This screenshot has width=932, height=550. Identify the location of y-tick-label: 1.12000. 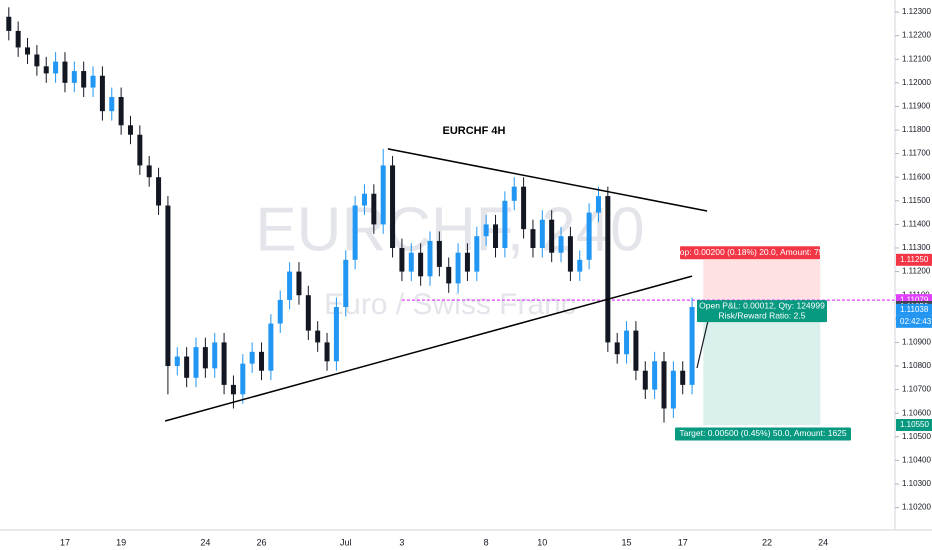
(916, 82).